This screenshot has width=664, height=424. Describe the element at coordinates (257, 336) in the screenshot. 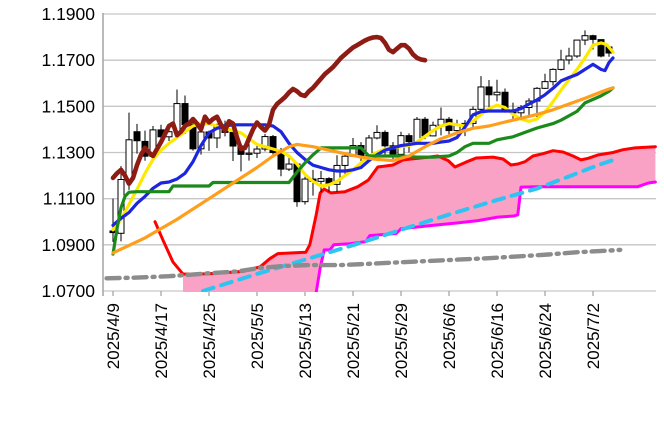

I see `x-axis-label: 2025/5/5` at that location.